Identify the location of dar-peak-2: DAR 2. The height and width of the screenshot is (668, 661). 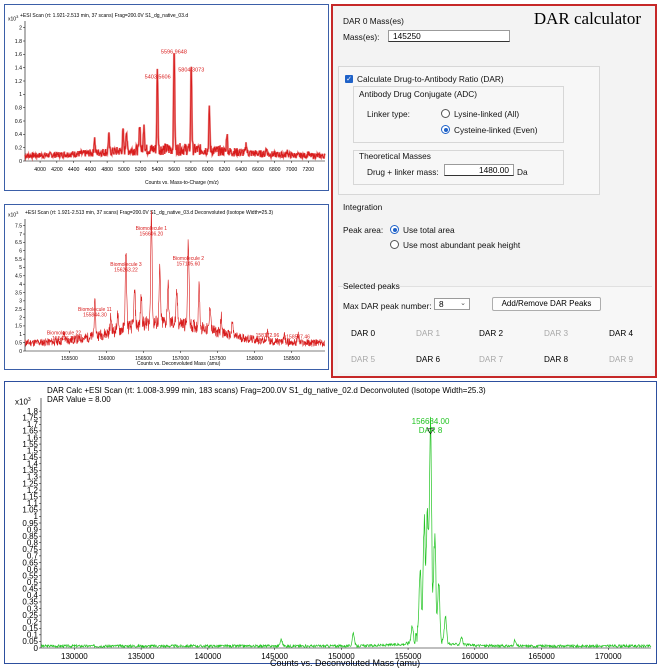
(491, 333).